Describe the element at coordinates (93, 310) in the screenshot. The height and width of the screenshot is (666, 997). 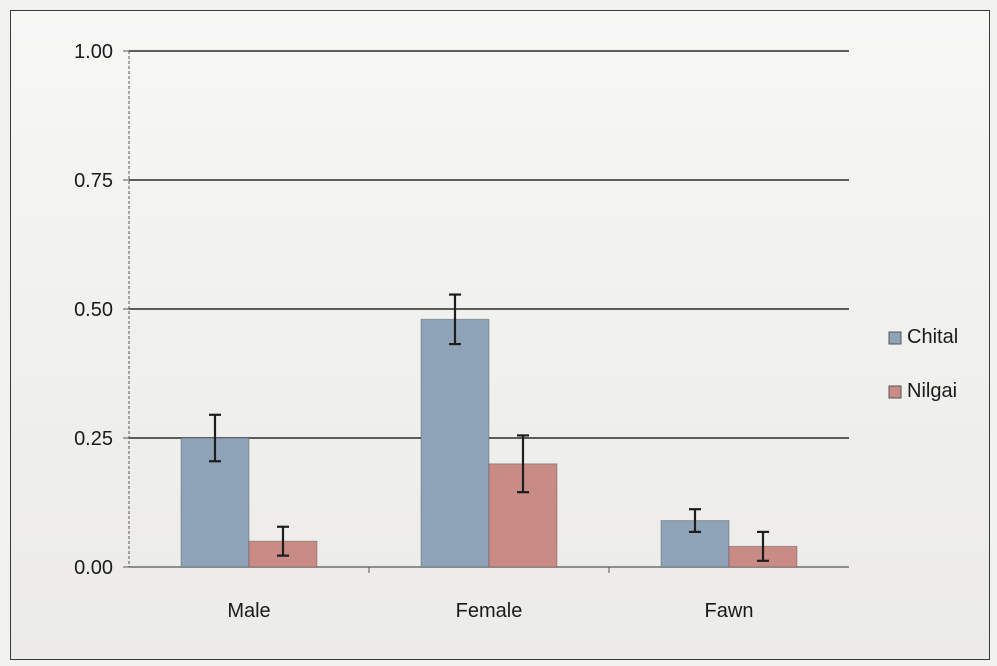
I see `y-tick-label: 0.50` at that location.